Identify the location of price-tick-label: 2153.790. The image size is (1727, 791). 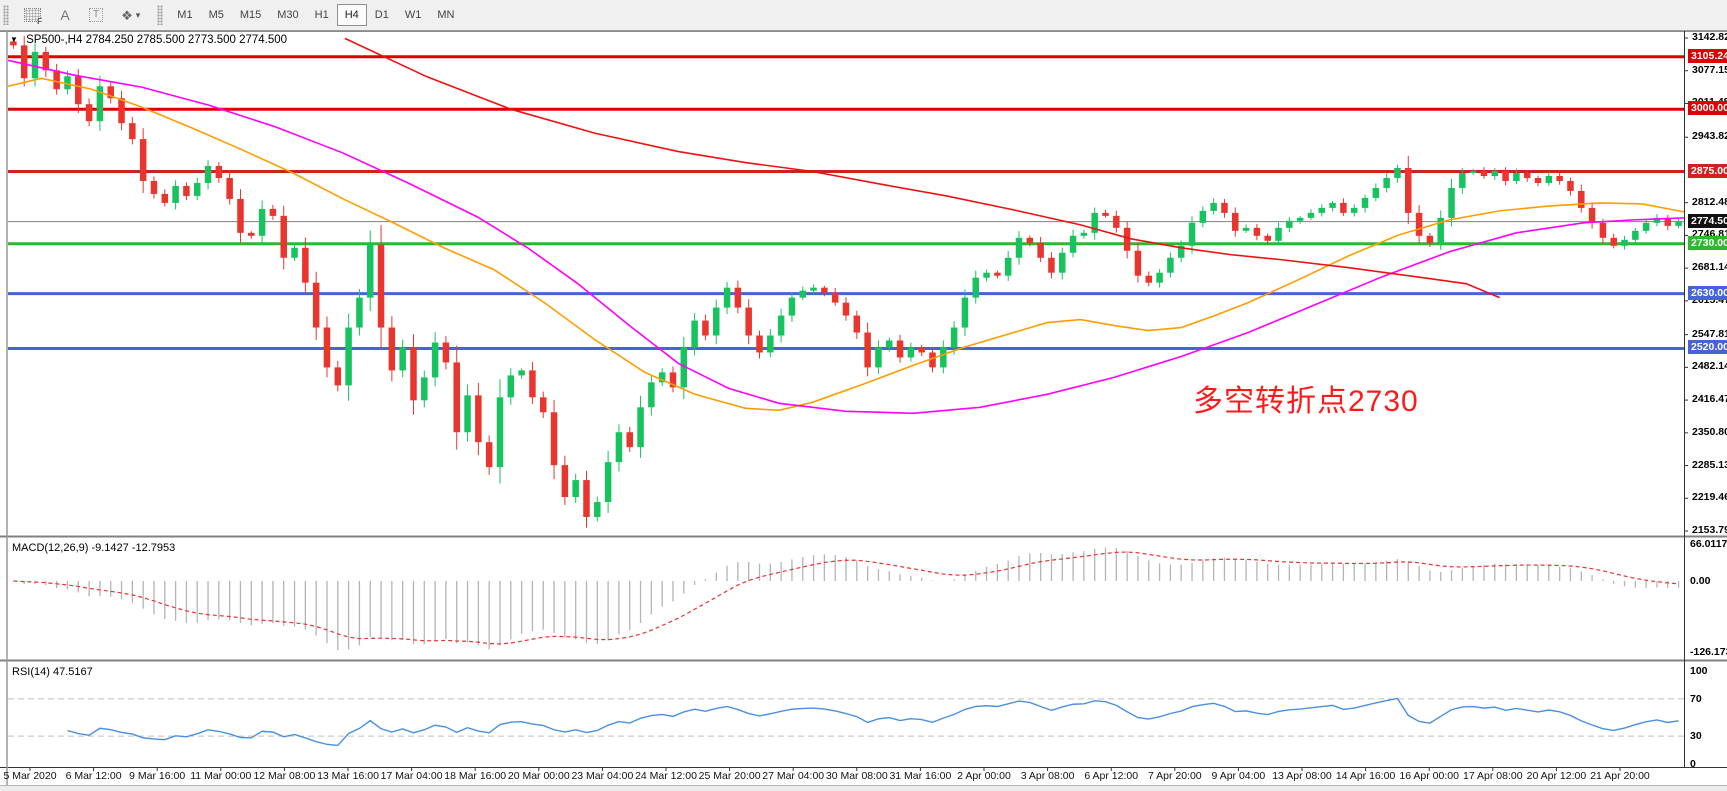
(1709, 530).